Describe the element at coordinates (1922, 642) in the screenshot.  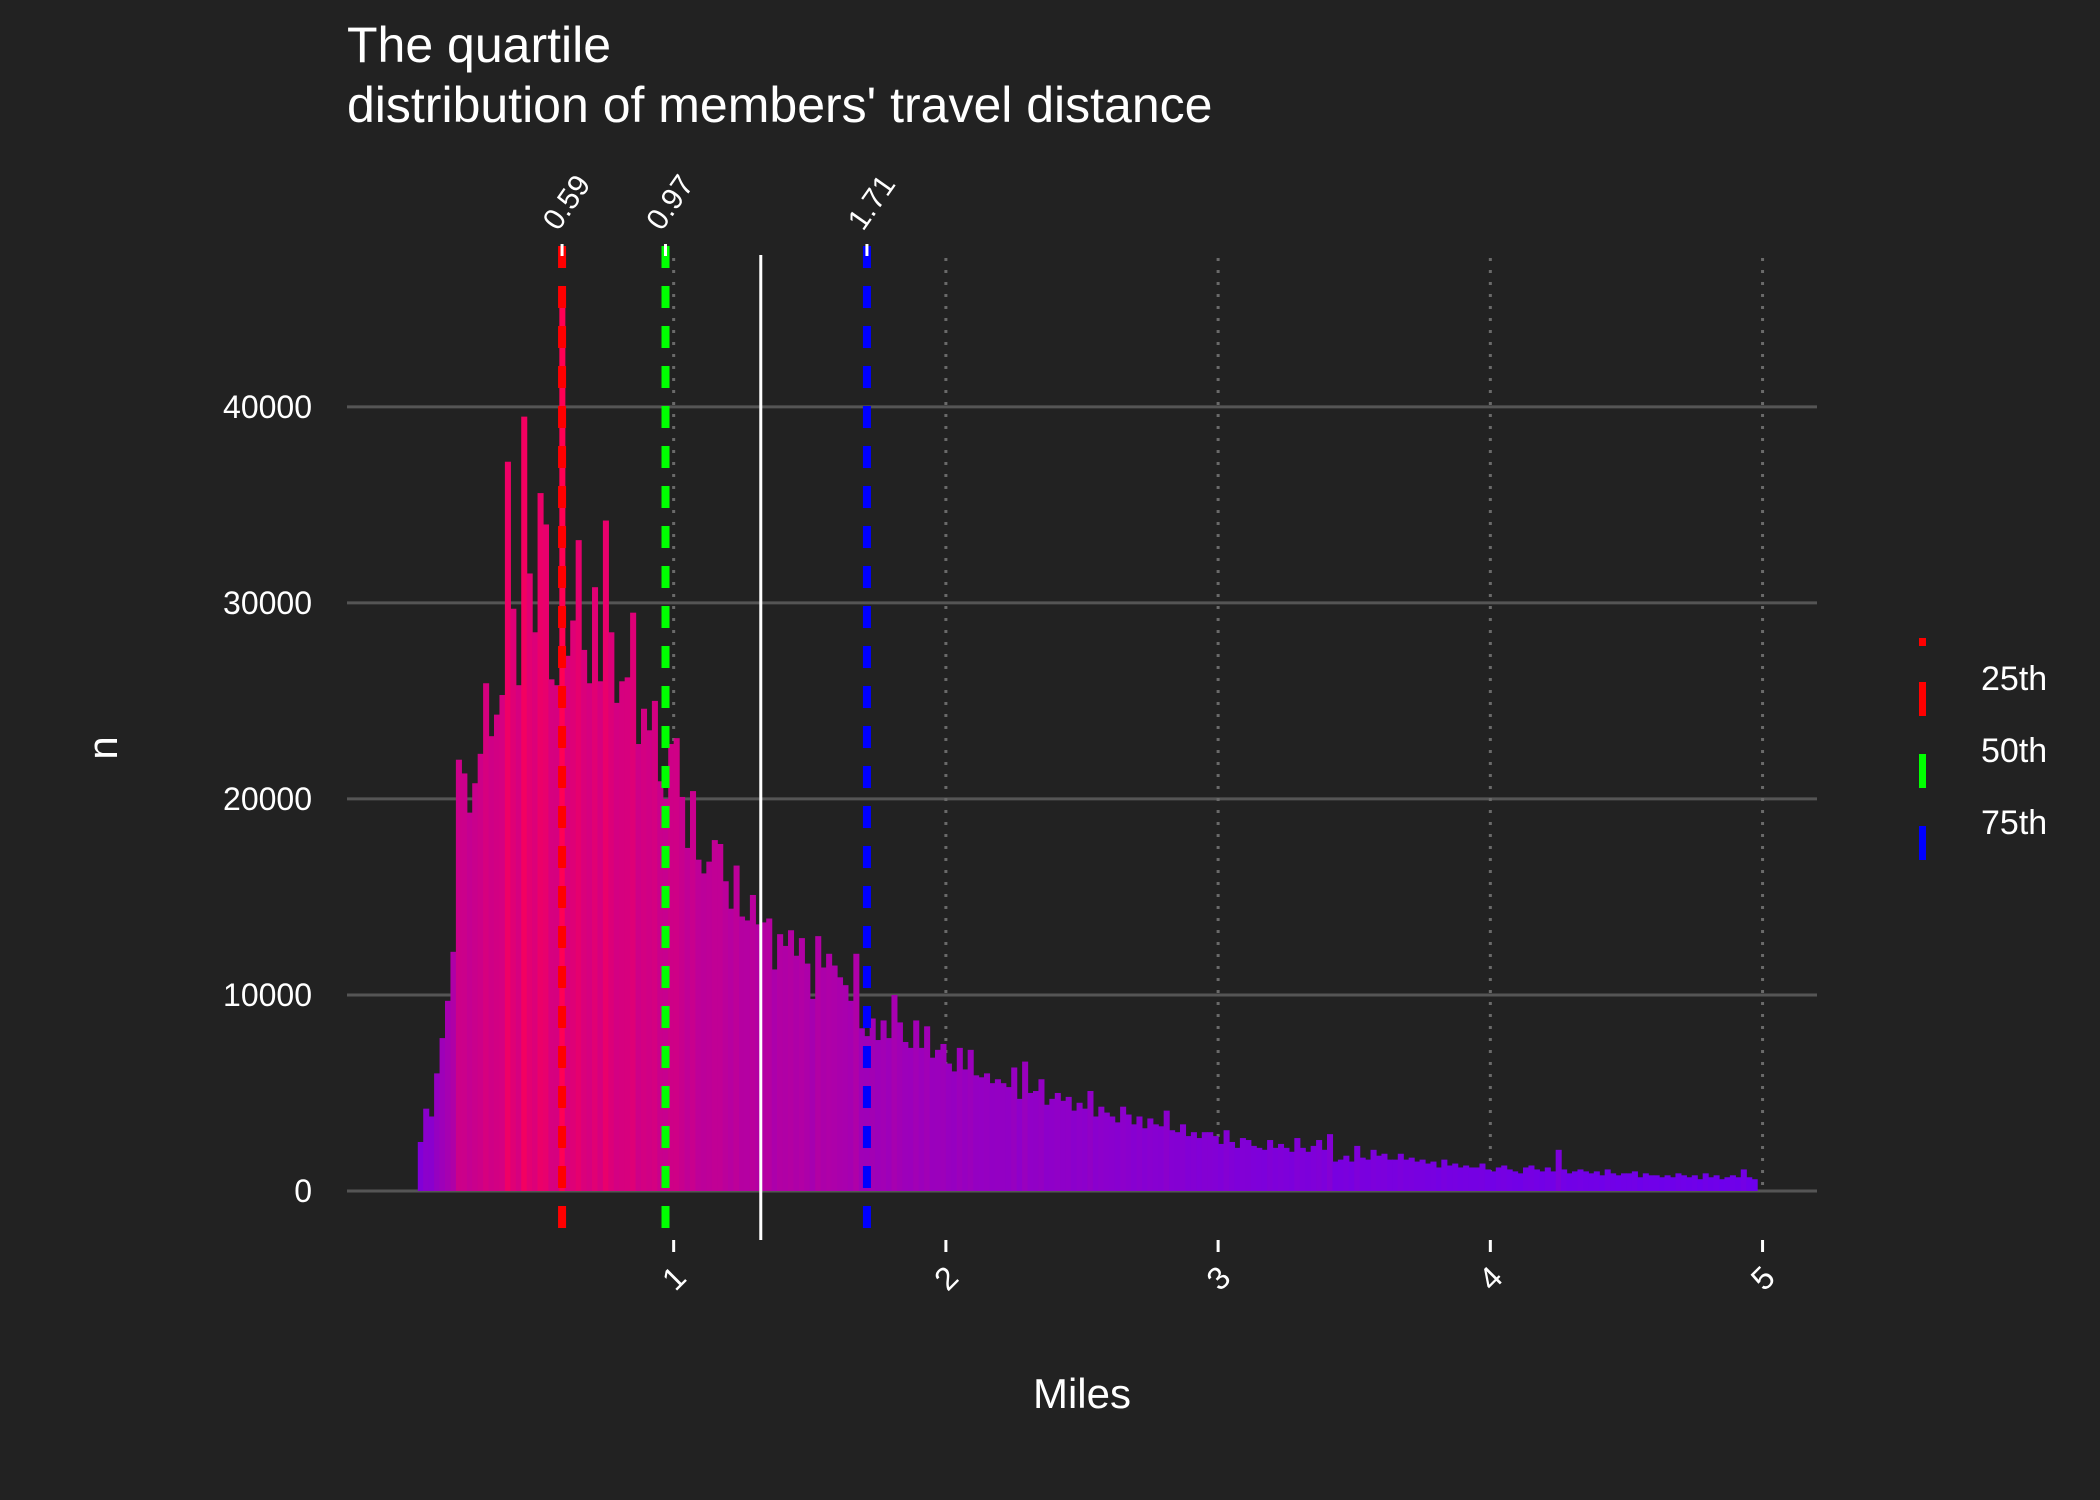
I see `legend-key-fragment` at that location.